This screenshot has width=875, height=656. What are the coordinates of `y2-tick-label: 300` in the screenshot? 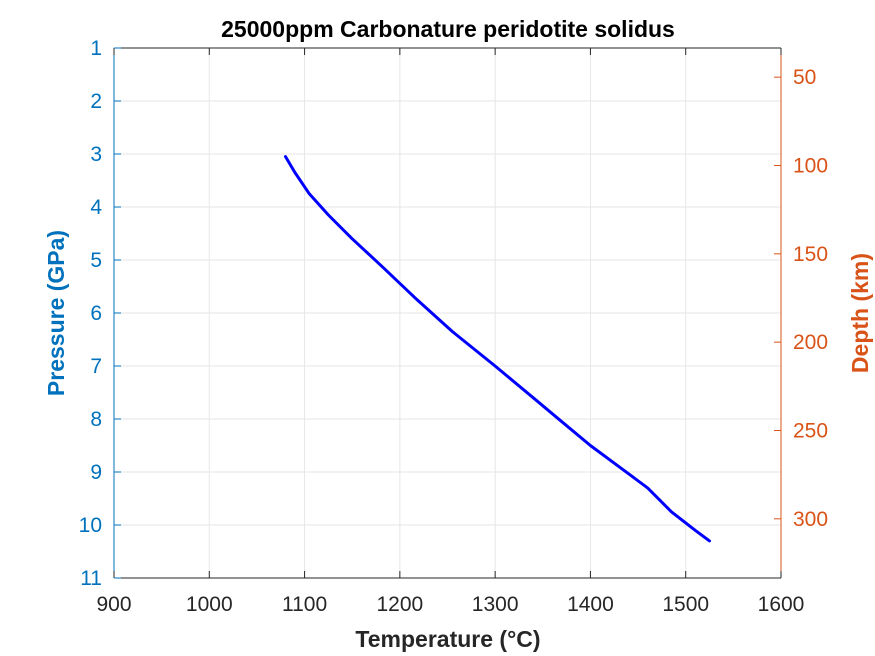 It's located at (810, 519).